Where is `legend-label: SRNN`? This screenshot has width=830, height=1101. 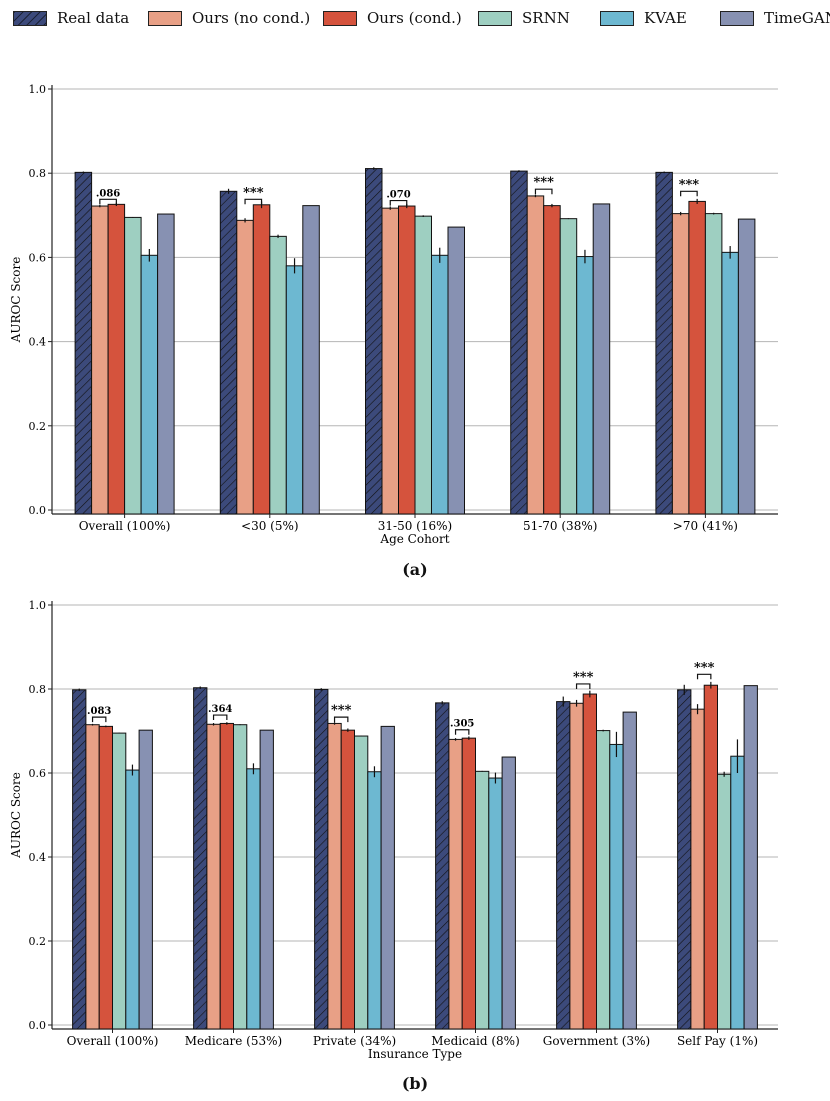 legend-label: SRNN is located at coordinates (546, 18).